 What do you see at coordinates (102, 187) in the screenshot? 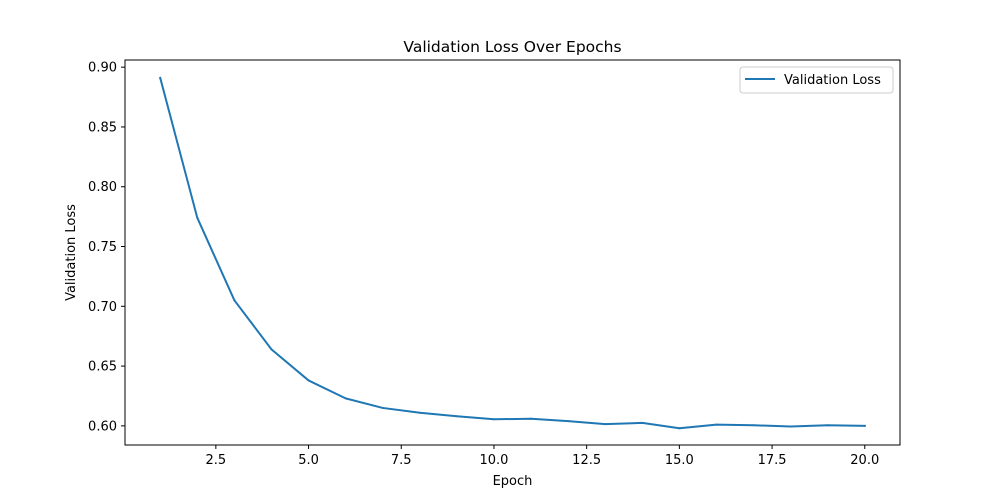
I see `y-tick-label: 0.80` at bounding box center [102, 187].